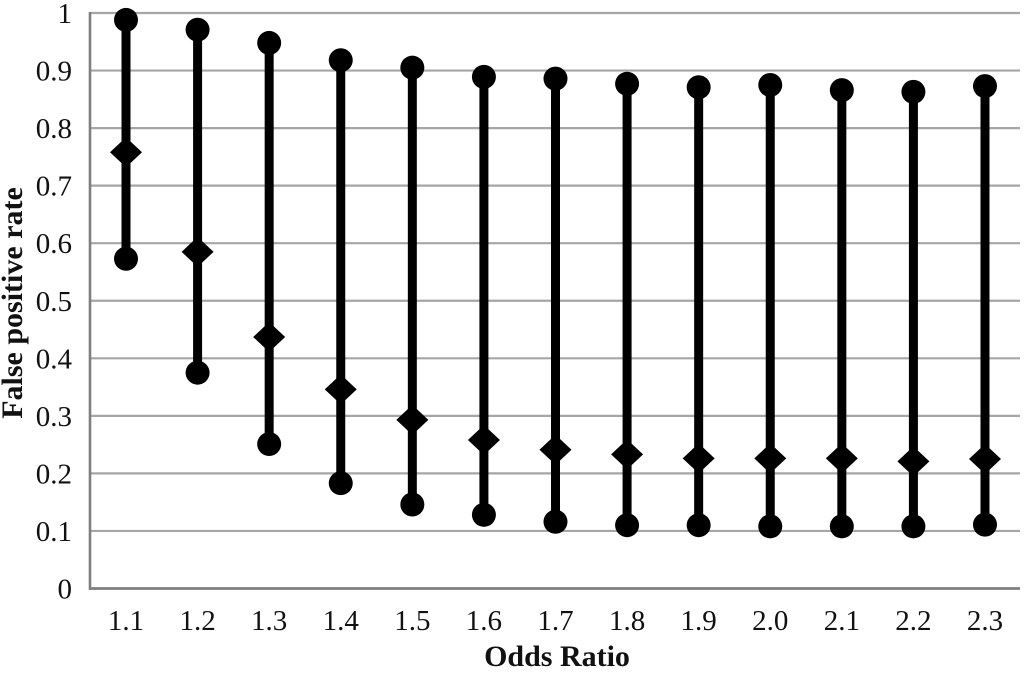  What do you see at coordinates (842, 621) in the screenshot?
I see `x-tick-label: 2.1` at bounding box center [842, 621].